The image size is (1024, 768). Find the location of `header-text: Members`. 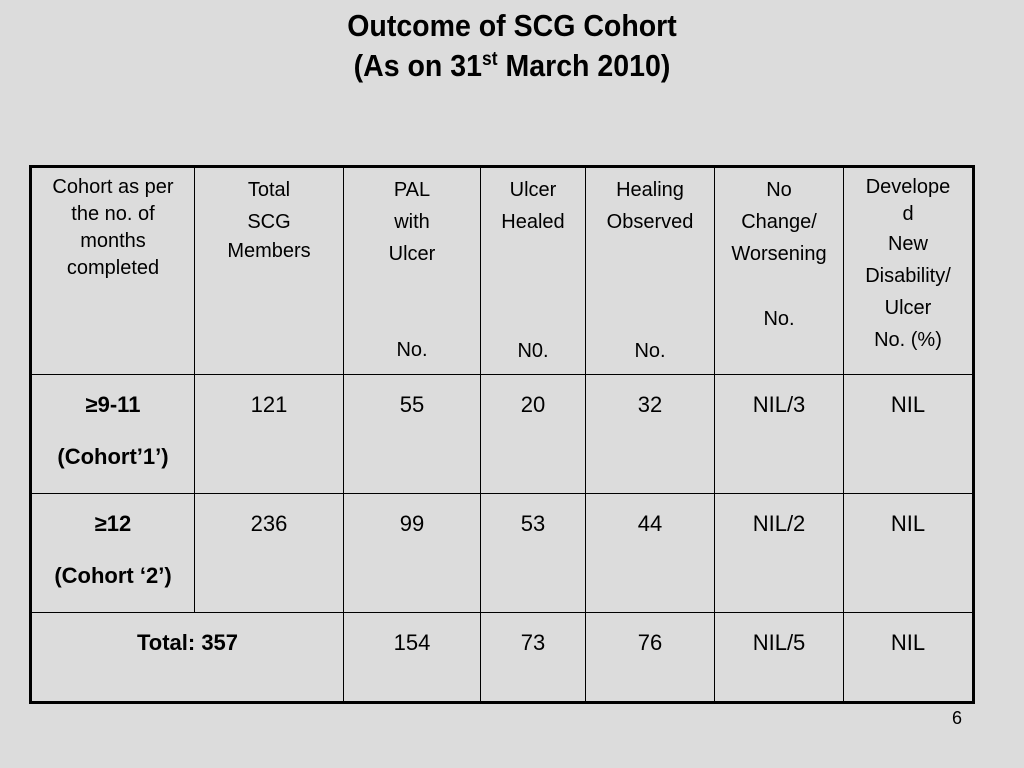

header-text: Members is located at coordinates (269, 251).